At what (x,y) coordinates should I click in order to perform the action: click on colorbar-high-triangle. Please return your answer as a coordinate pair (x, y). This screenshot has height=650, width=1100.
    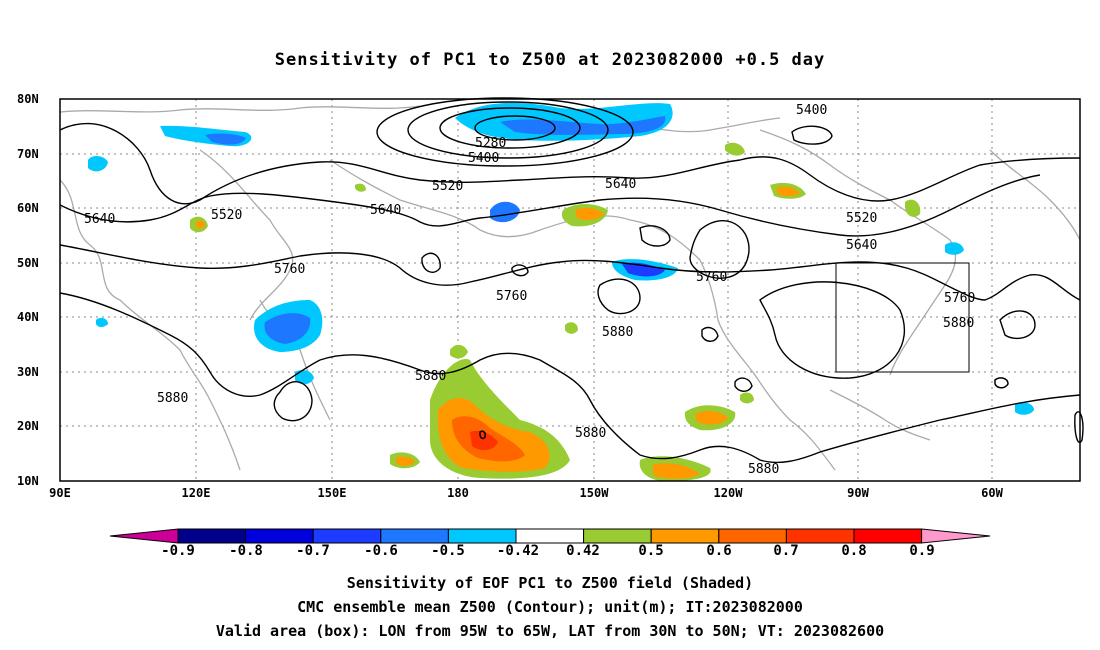
    Looking at the image, I should click on (956, 536).